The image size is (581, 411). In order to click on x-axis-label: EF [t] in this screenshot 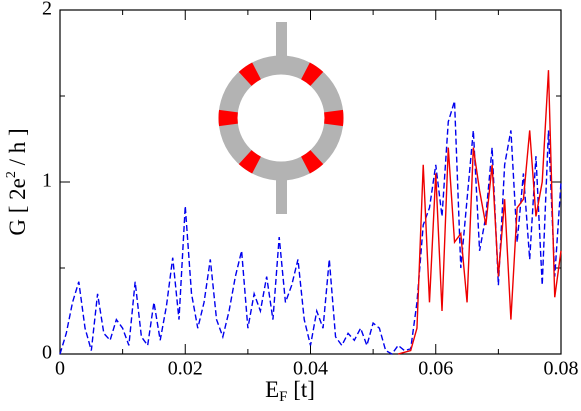, I will do `click(290, 391)`.